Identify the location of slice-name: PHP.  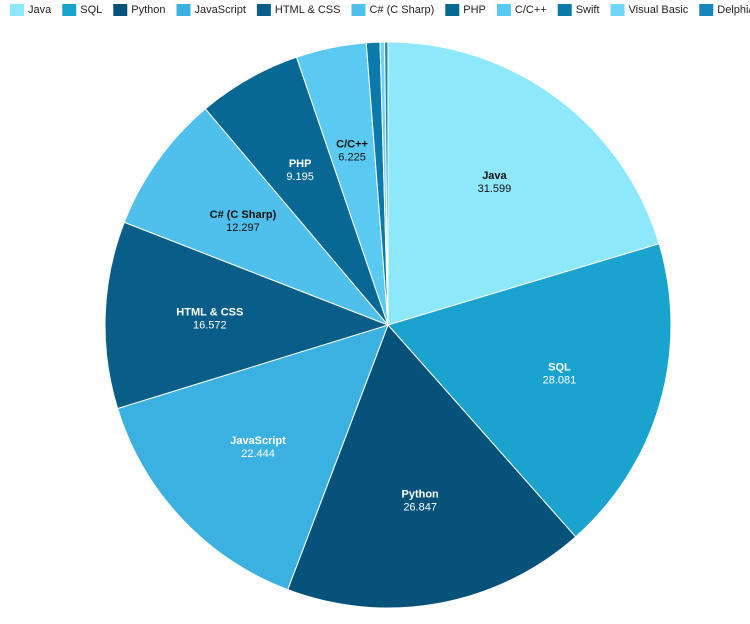
(300, 164).